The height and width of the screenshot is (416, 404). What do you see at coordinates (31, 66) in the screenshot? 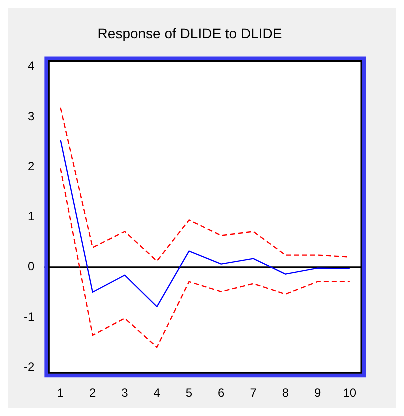
I see `y-tick-label: 4` at bounding box center [31, 66].